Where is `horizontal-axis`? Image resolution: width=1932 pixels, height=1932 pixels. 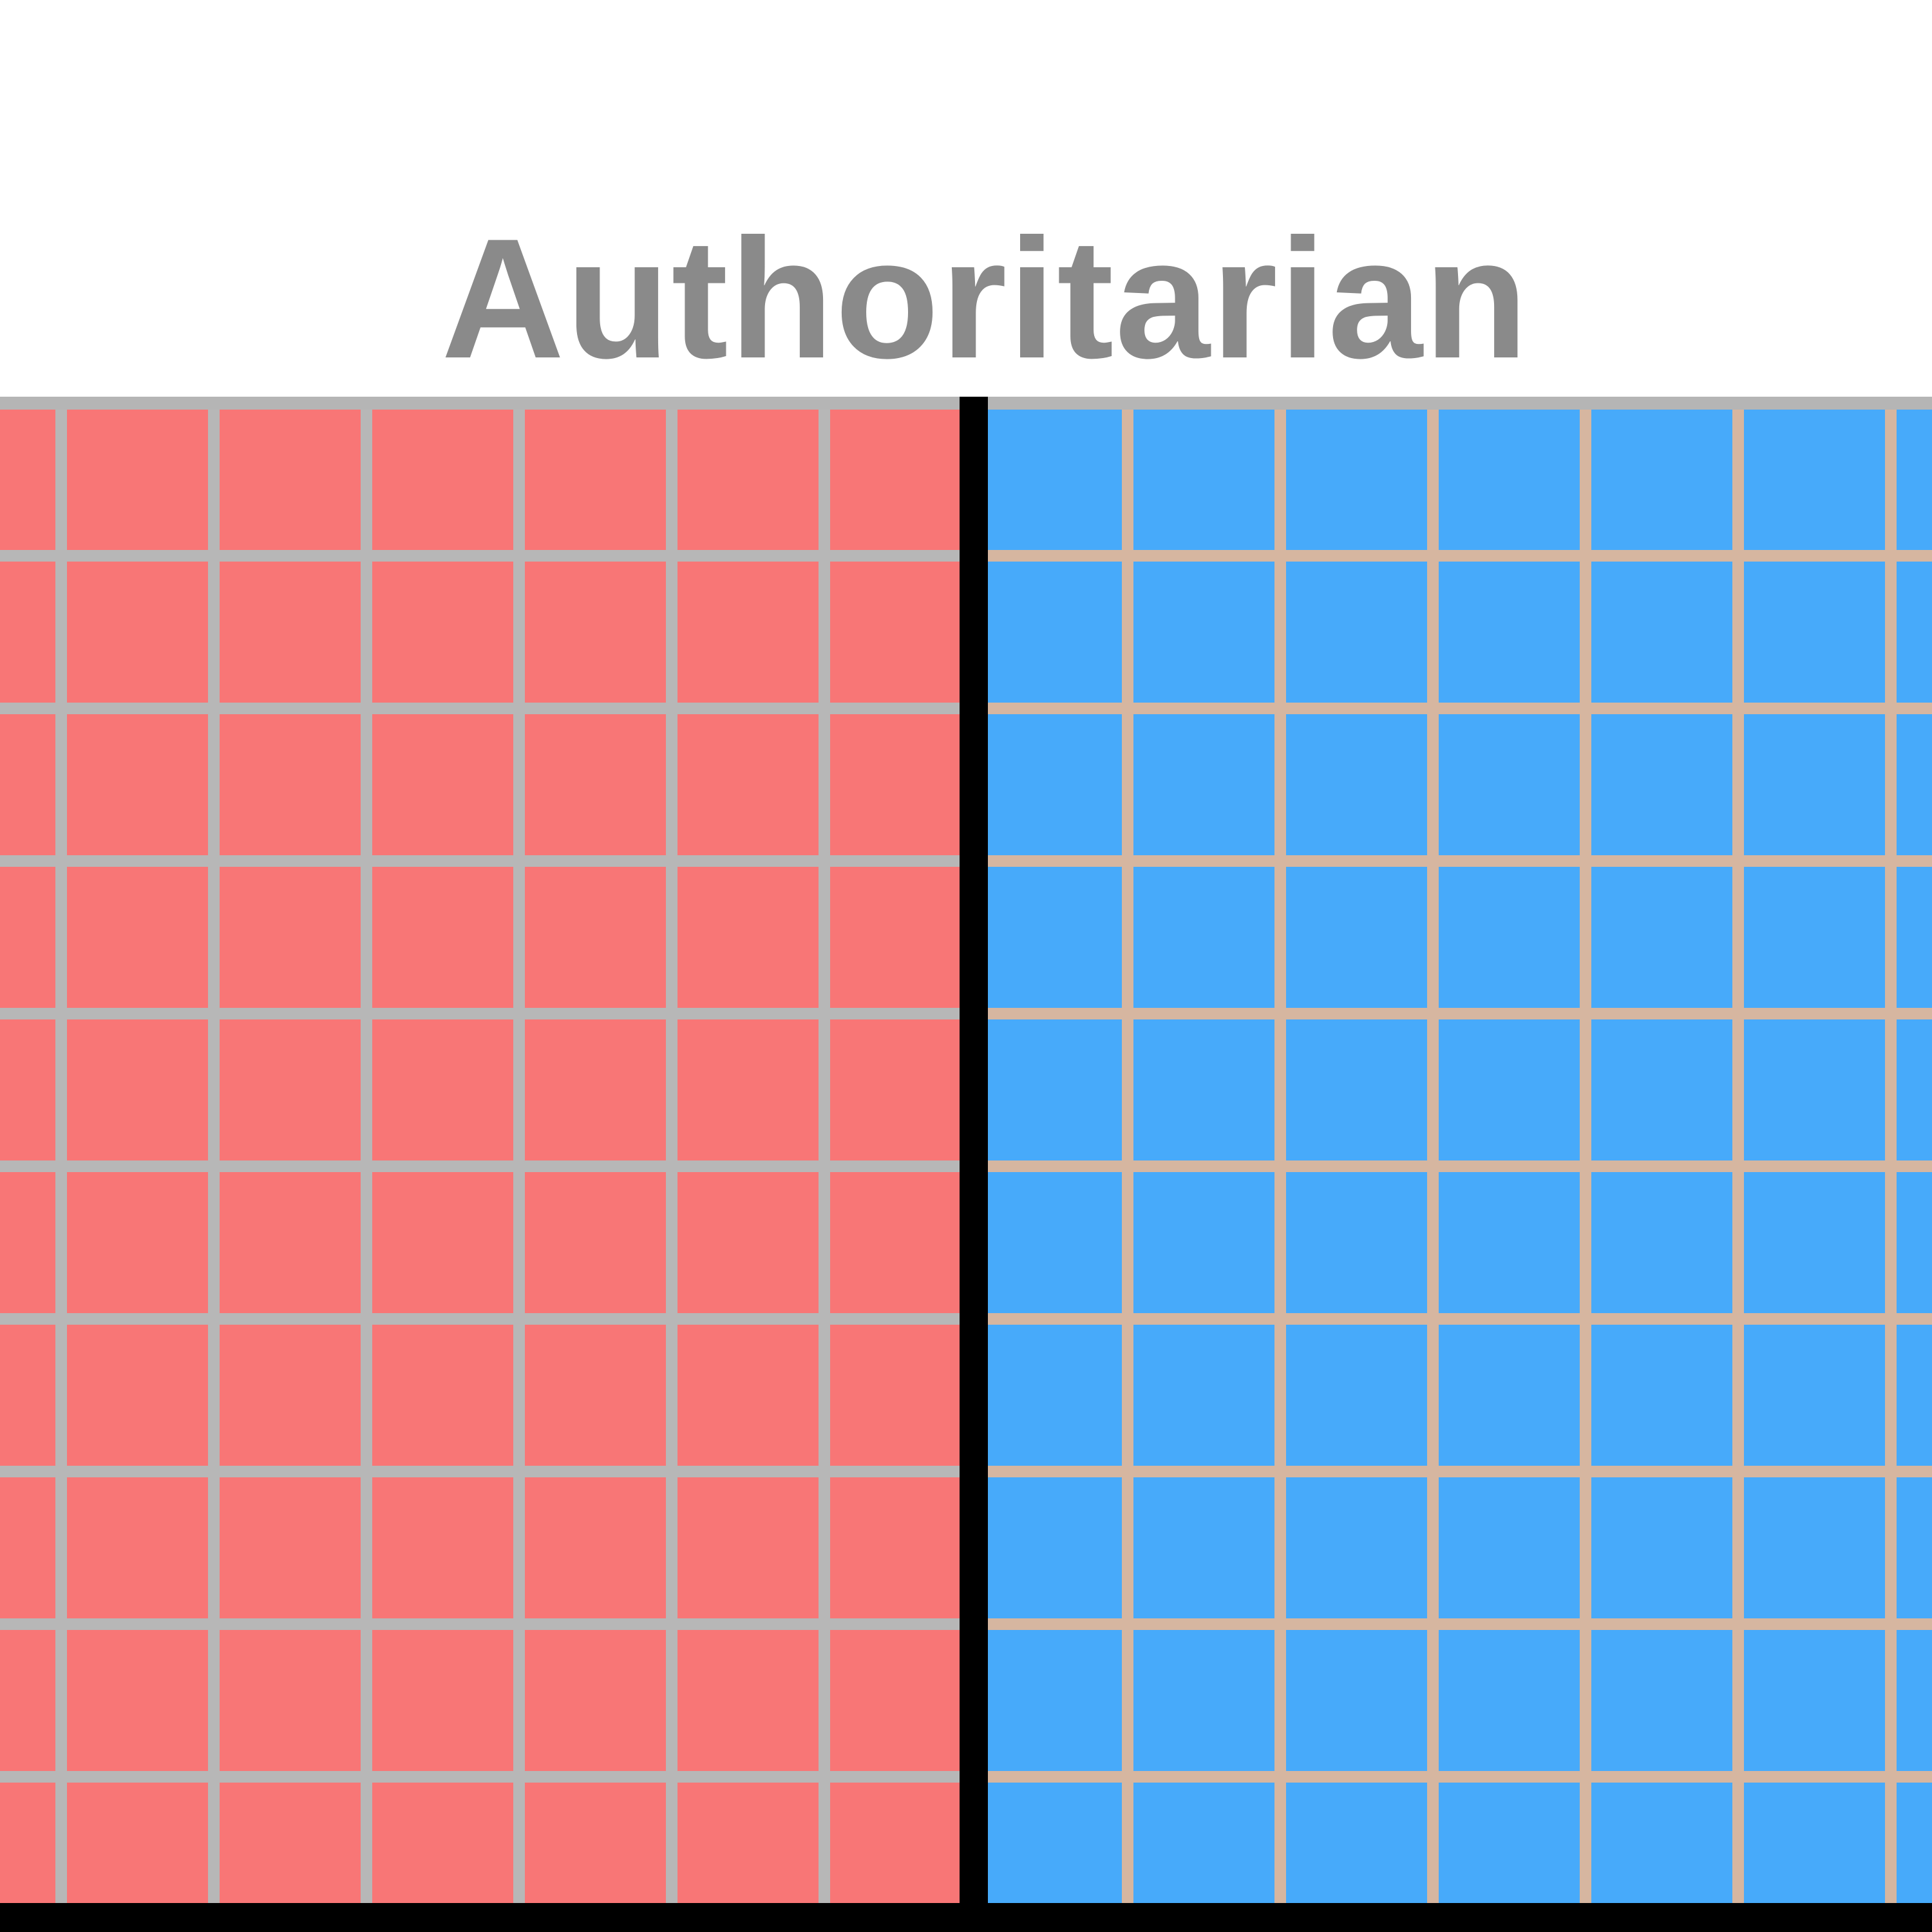
horizontal-axis is located at coordinates (966, 1917).